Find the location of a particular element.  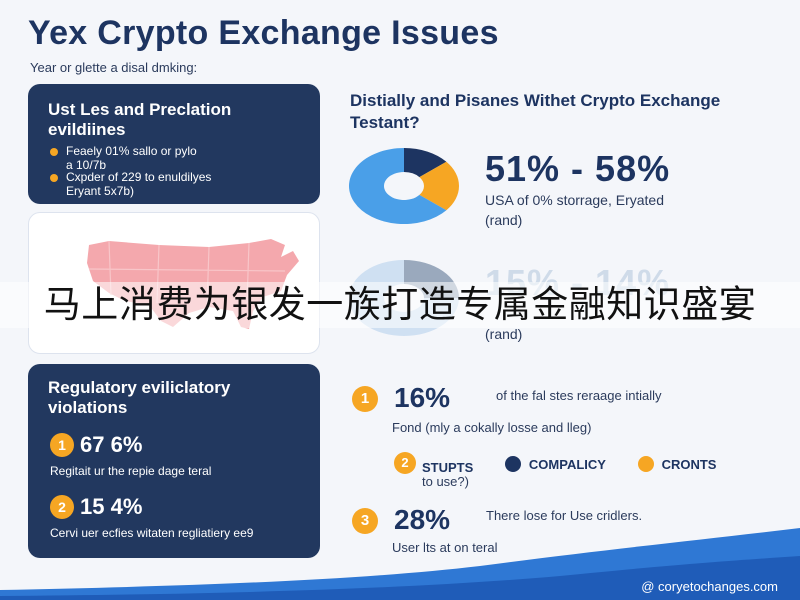

row-3-badge: 3 is located at coordinates (365, 521).